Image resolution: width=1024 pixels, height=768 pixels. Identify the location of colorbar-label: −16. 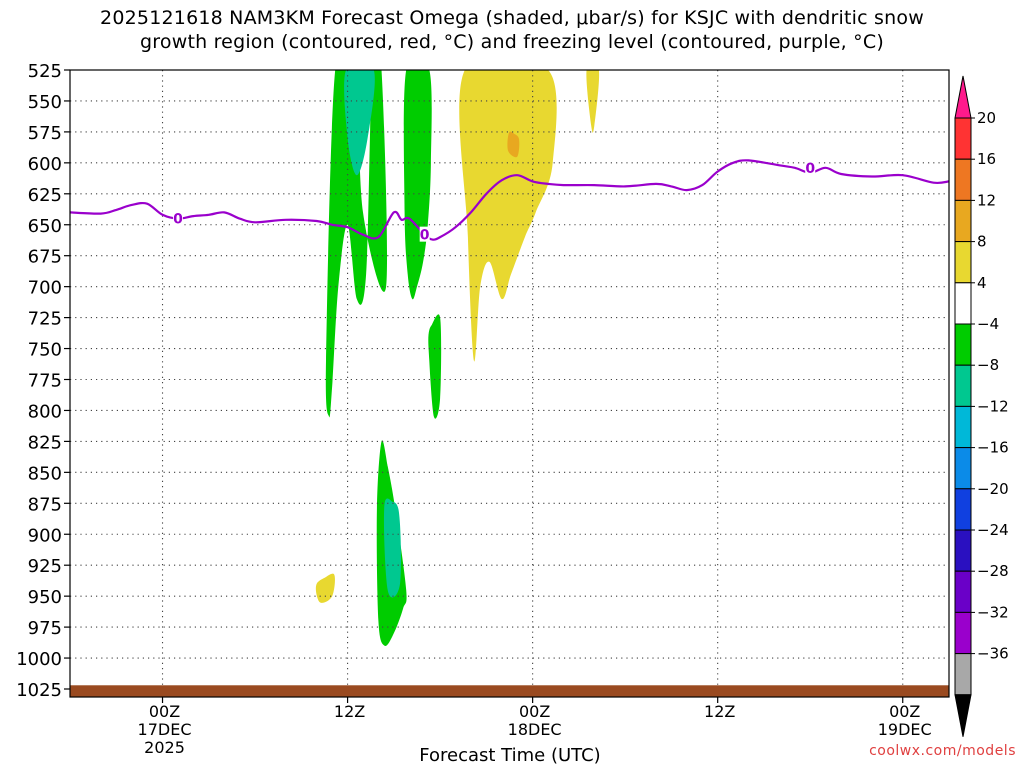
(993, 448).